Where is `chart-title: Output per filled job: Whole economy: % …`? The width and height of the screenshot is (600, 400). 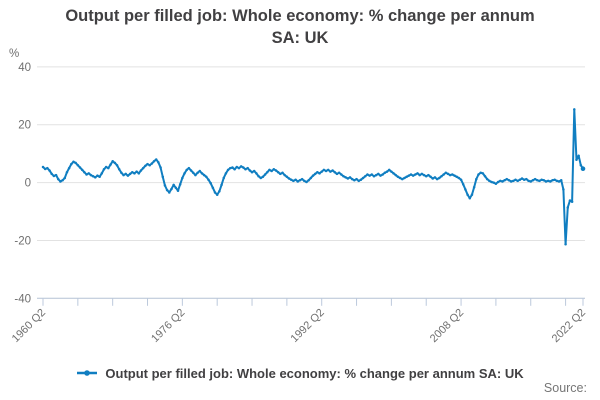
chart-title: Output per filled job: Whole economy: % … is located at coordinates (300, 28).